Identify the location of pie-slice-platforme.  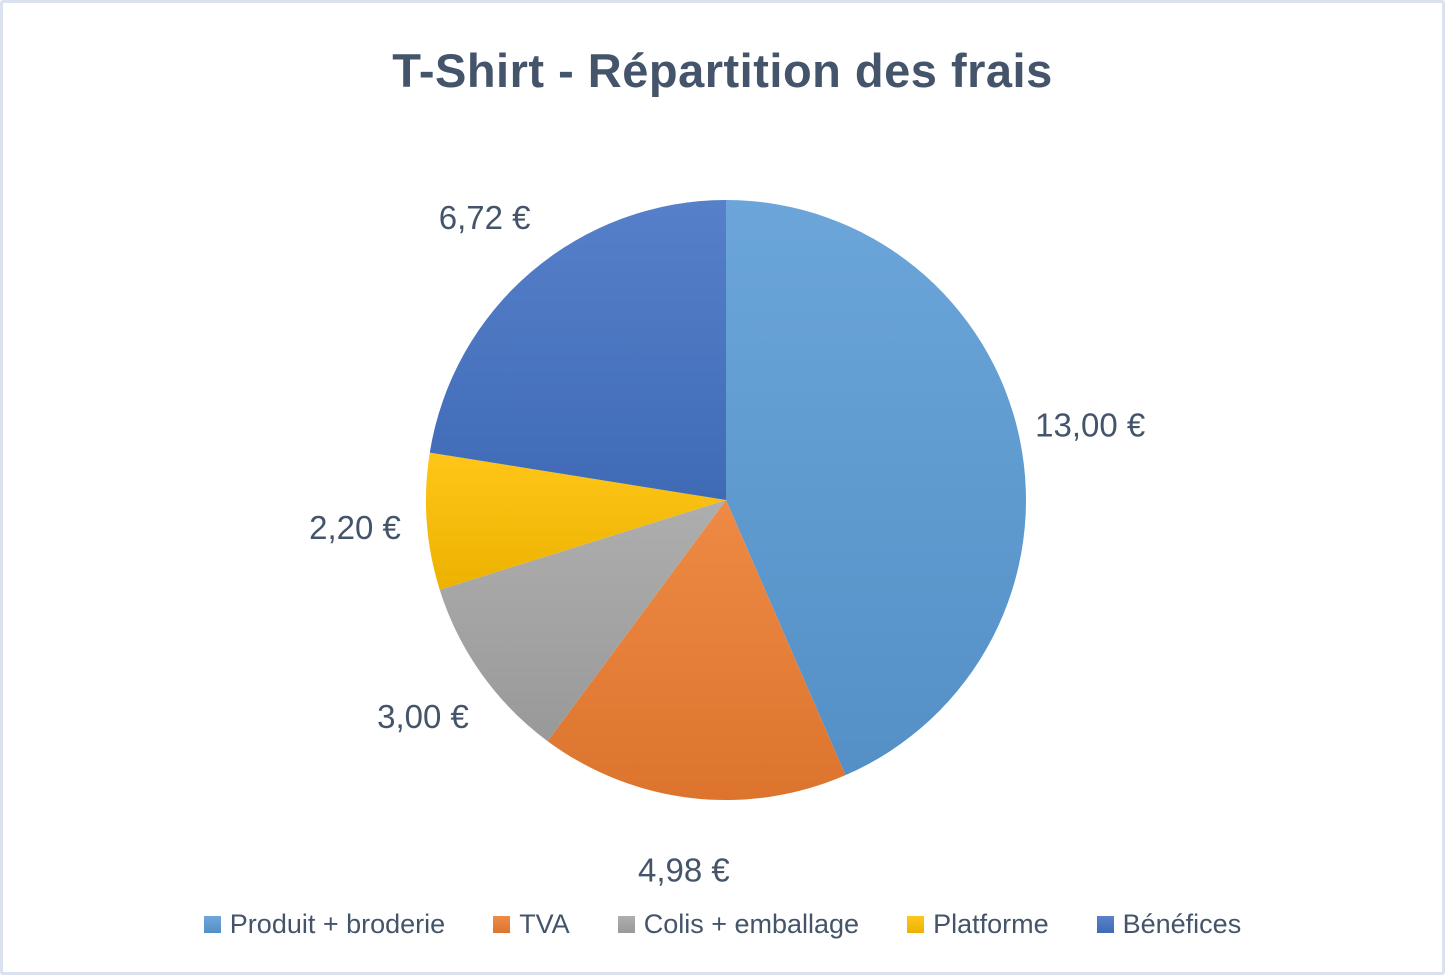
(575, 521).